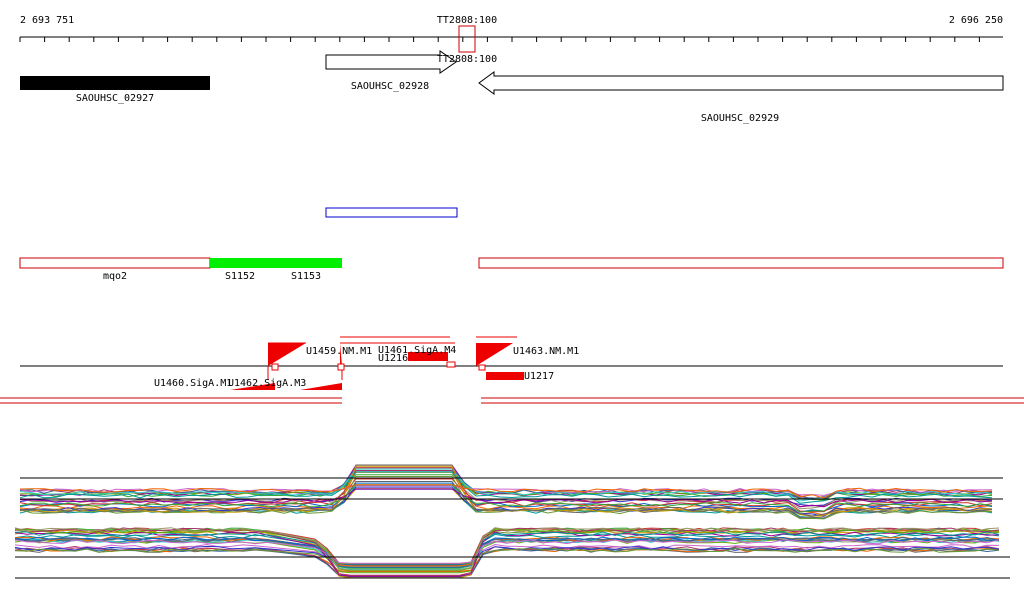  Describe the element at coordinates (467, 59) in the screenshot. I see `marker-label: TT2808:100` at that location.